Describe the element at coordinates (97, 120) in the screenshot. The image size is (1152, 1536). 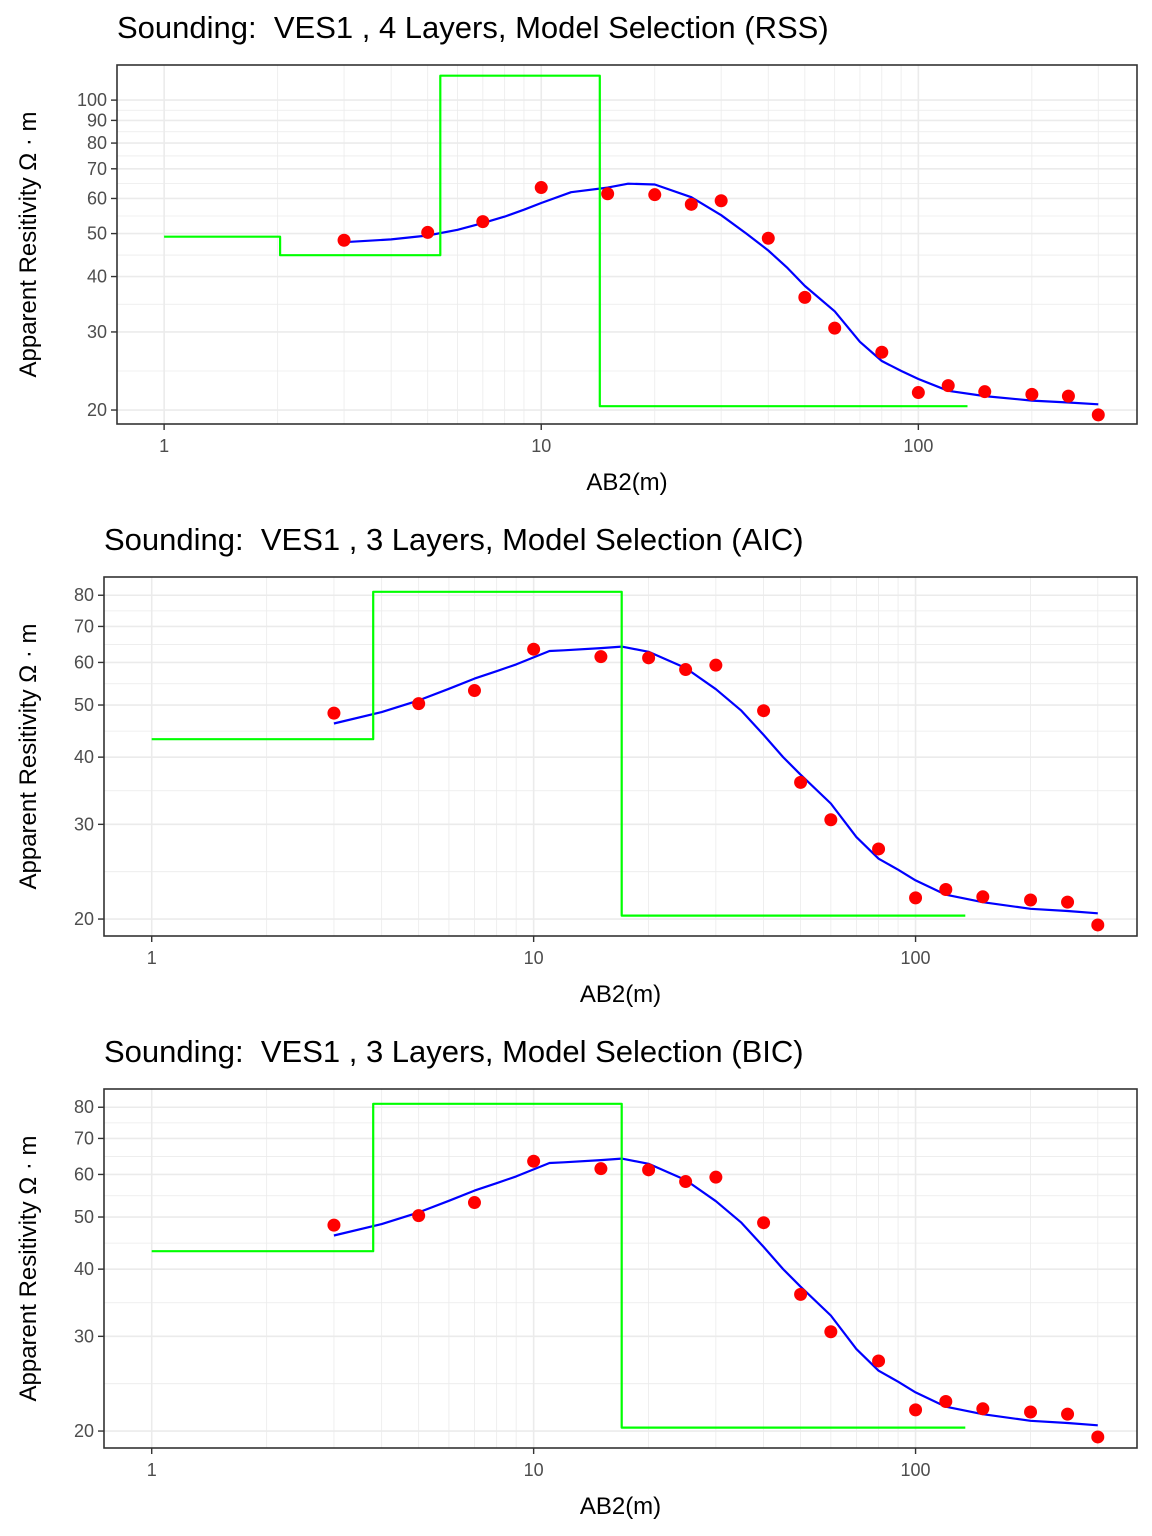
I see `y-tick-label: 90` at that location.